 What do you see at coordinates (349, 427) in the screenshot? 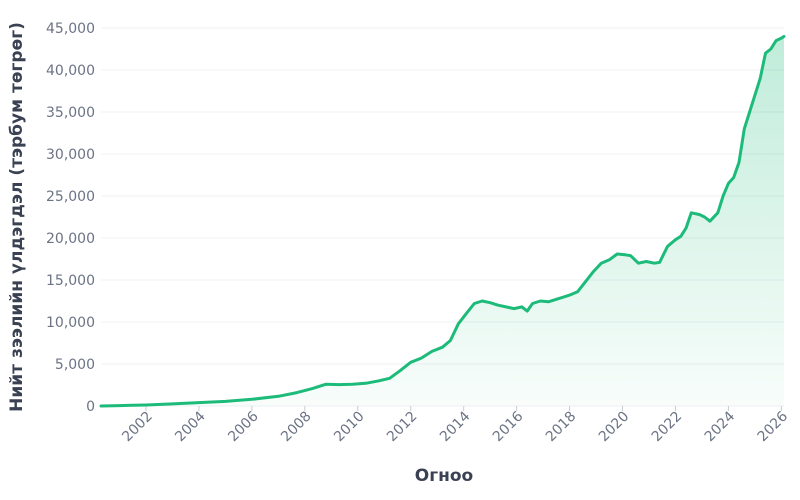
I see `x-tick-label: 2010` at bounding box center [349, 427].